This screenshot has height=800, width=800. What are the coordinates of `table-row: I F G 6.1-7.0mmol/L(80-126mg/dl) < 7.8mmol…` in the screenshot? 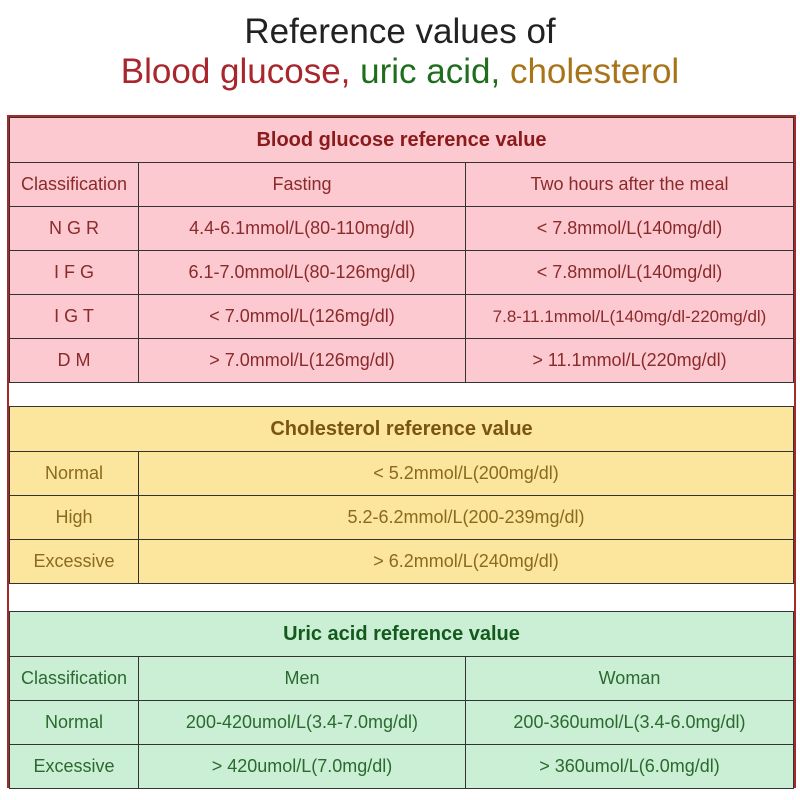 It's located at (401, 272).